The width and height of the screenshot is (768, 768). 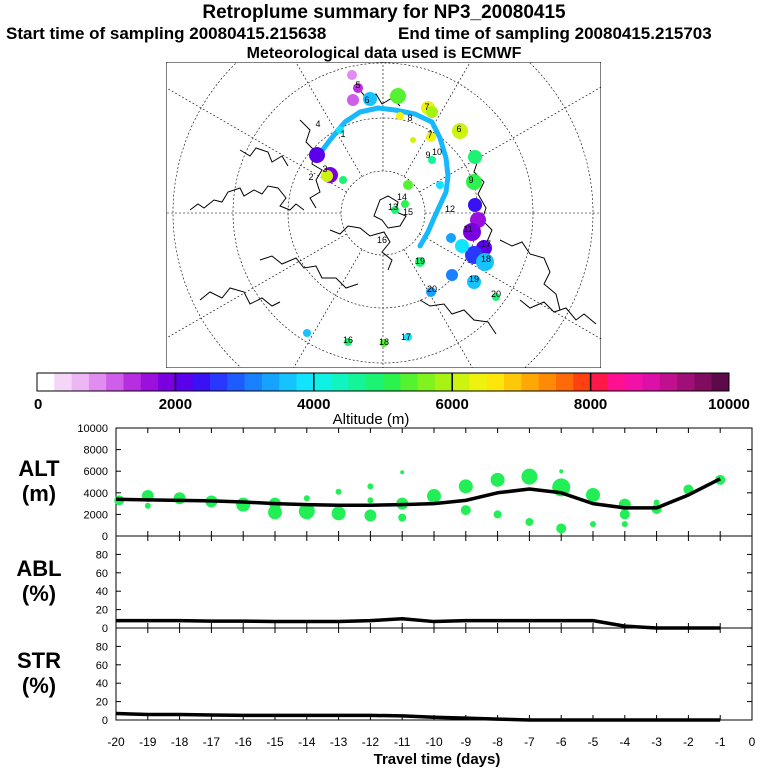 I want to click on x-tick-label: -14, so click(x=307, y=742).